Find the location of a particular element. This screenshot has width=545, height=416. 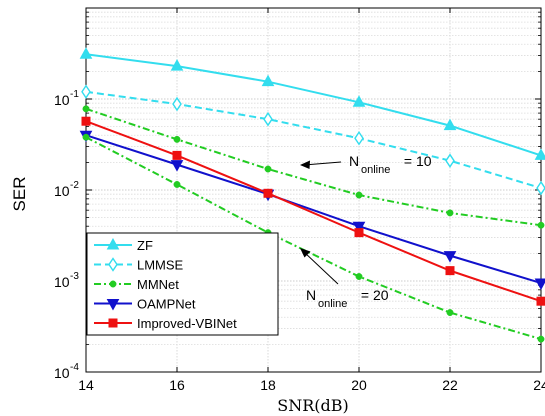

annotation-main-10: N is located at coordinates (354, 161).